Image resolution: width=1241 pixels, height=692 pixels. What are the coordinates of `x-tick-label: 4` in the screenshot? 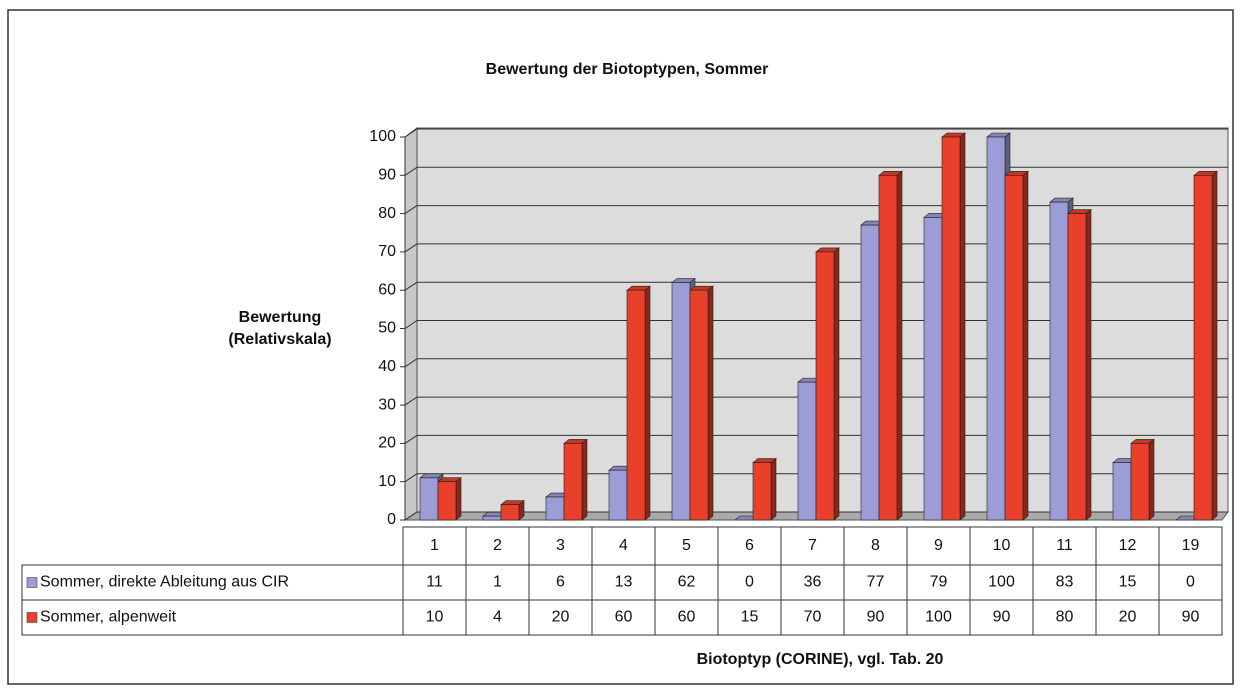 It's located at (623, 545).